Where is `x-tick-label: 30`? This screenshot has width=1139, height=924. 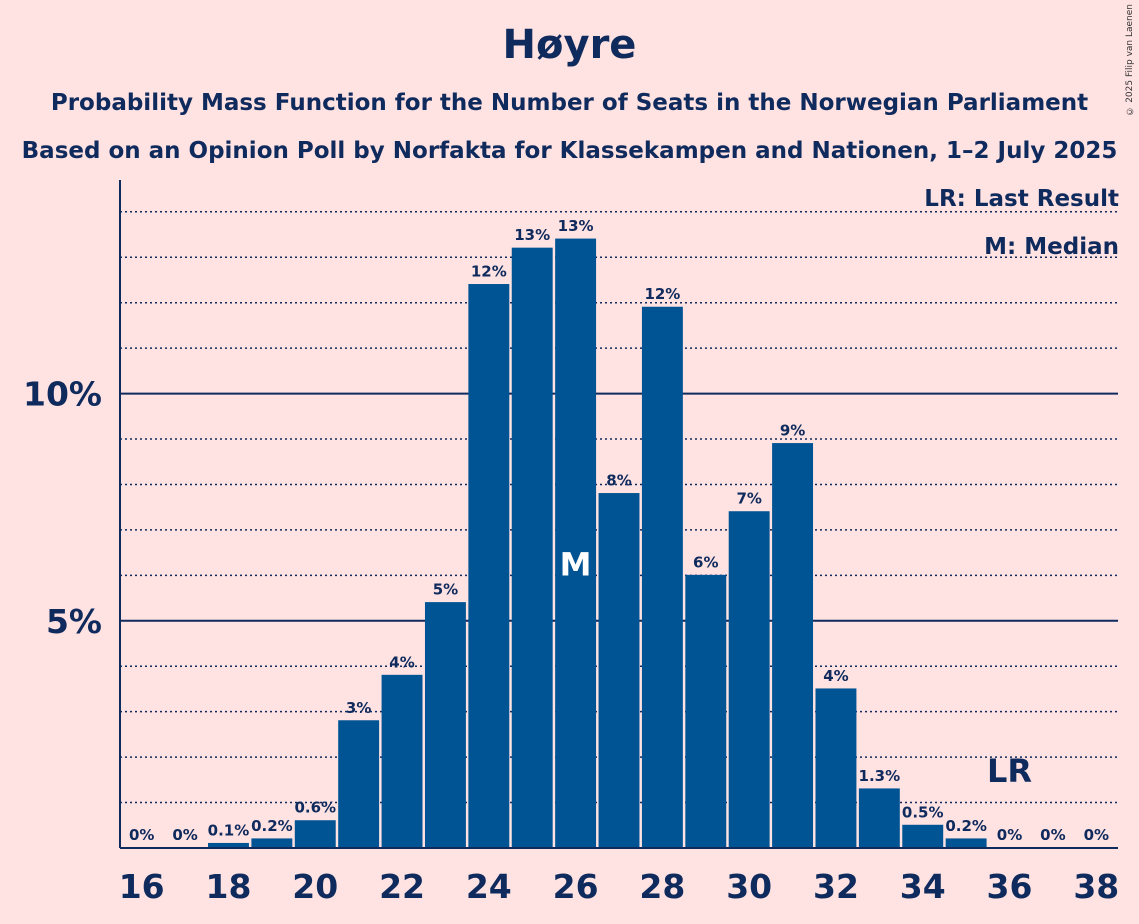
x-tick-label: 30 is located at coordinates (749, 886).